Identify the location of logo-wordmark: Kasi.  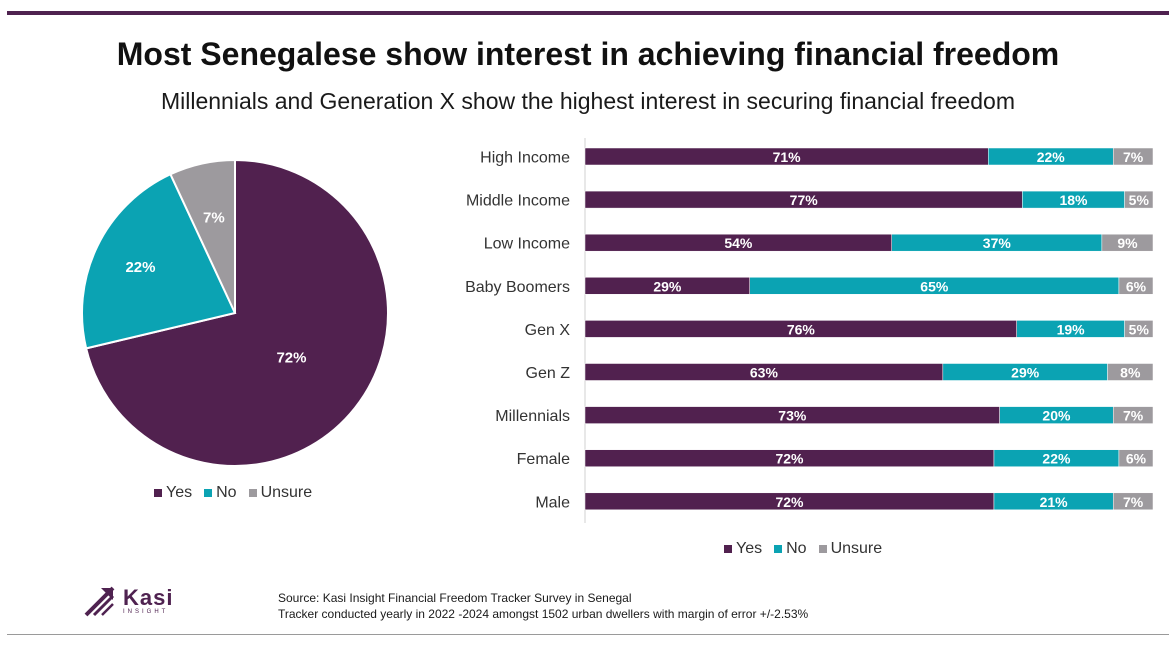
(148, 597).